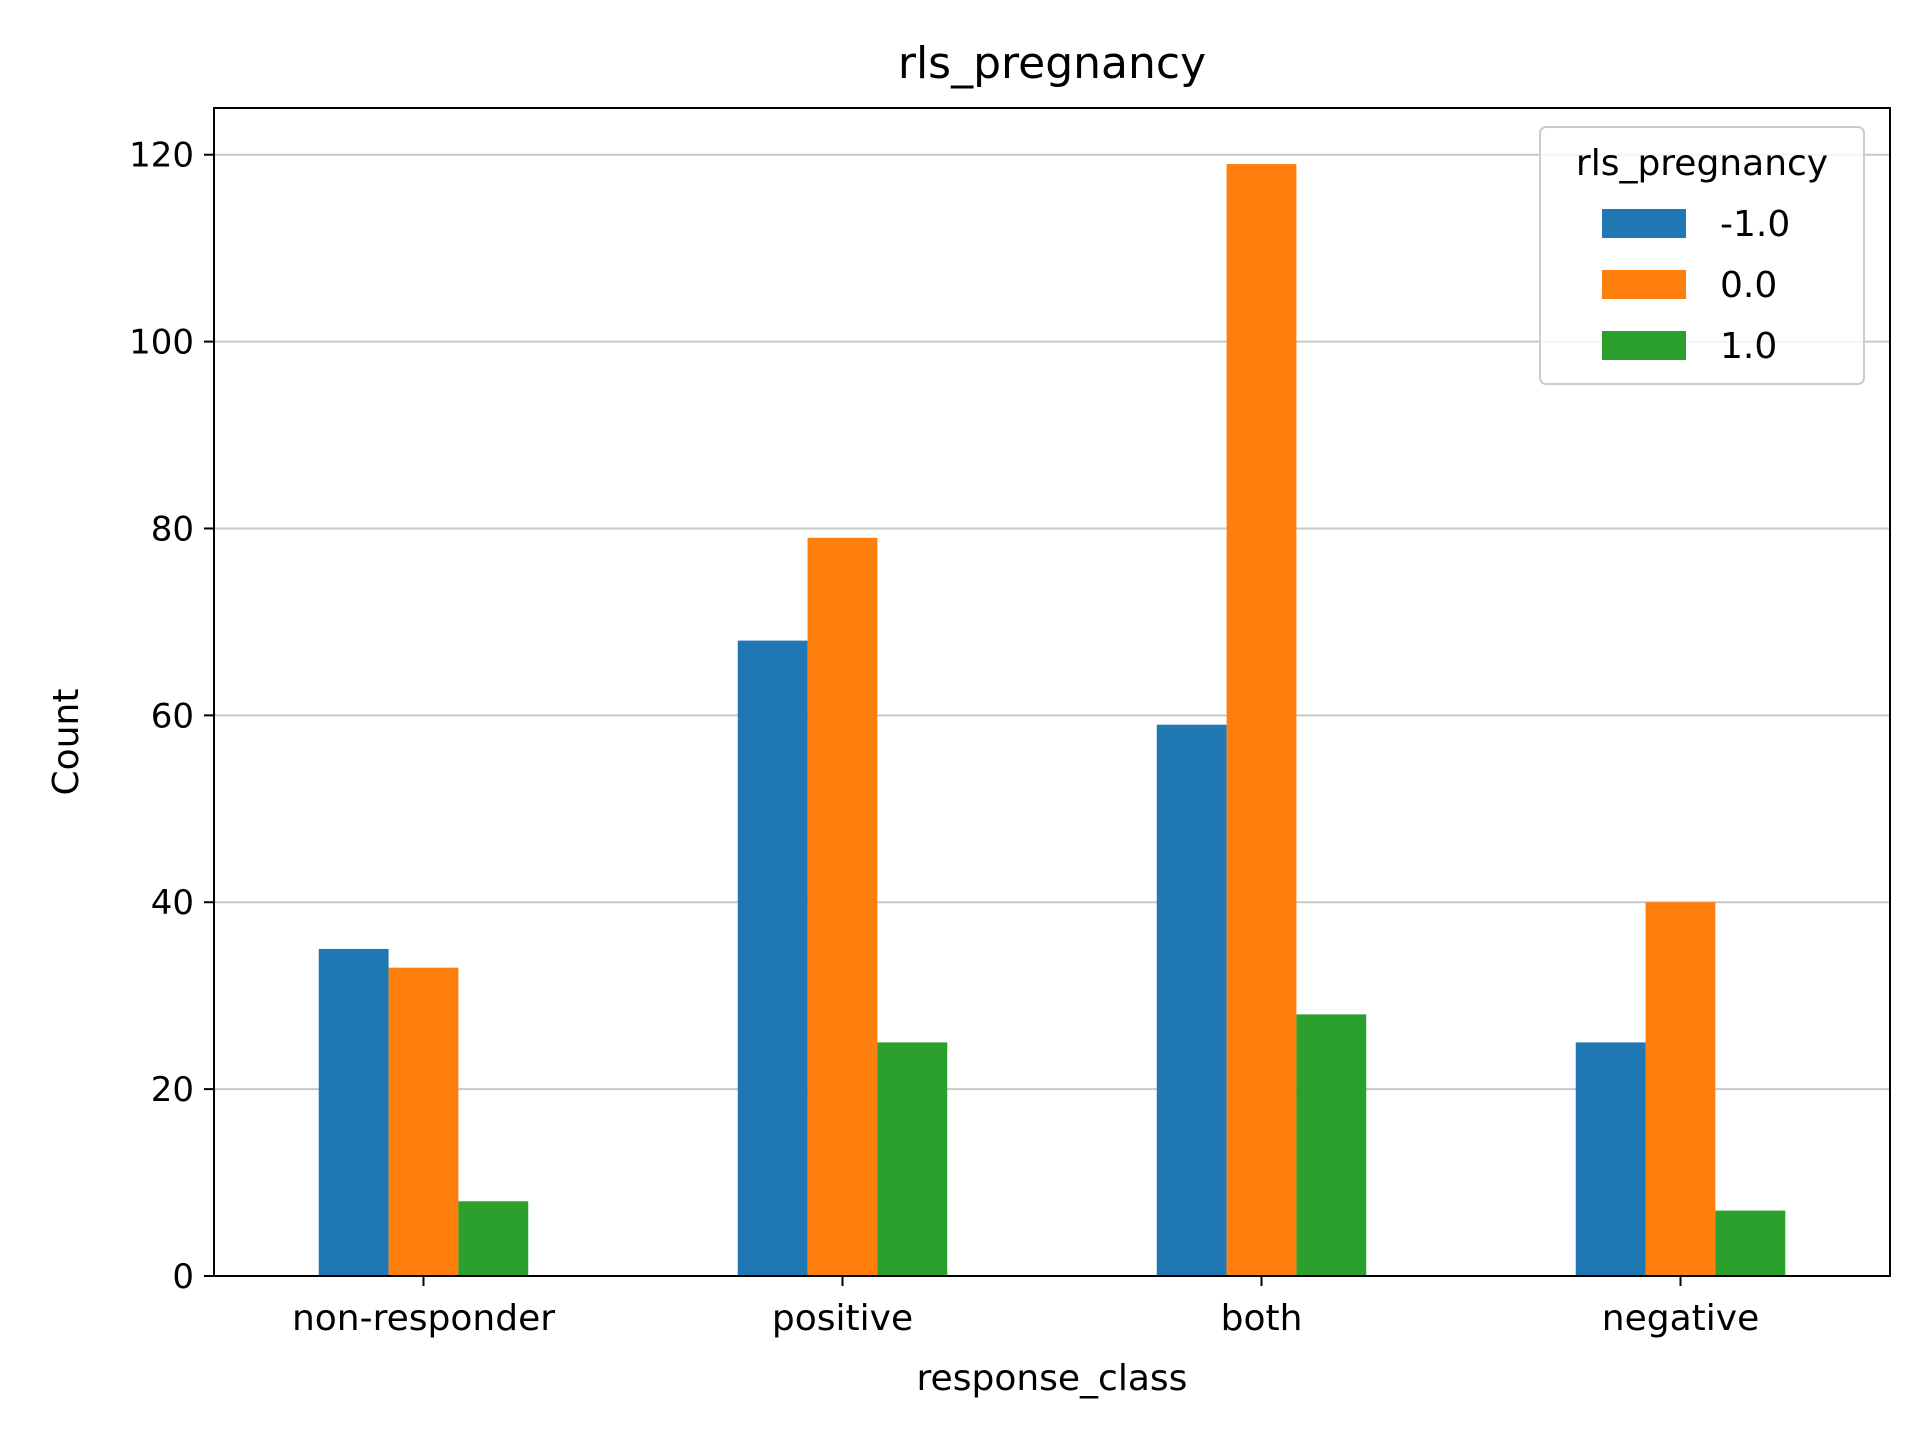  I want to click on legend-label: 0.0, so click(1748, 285).